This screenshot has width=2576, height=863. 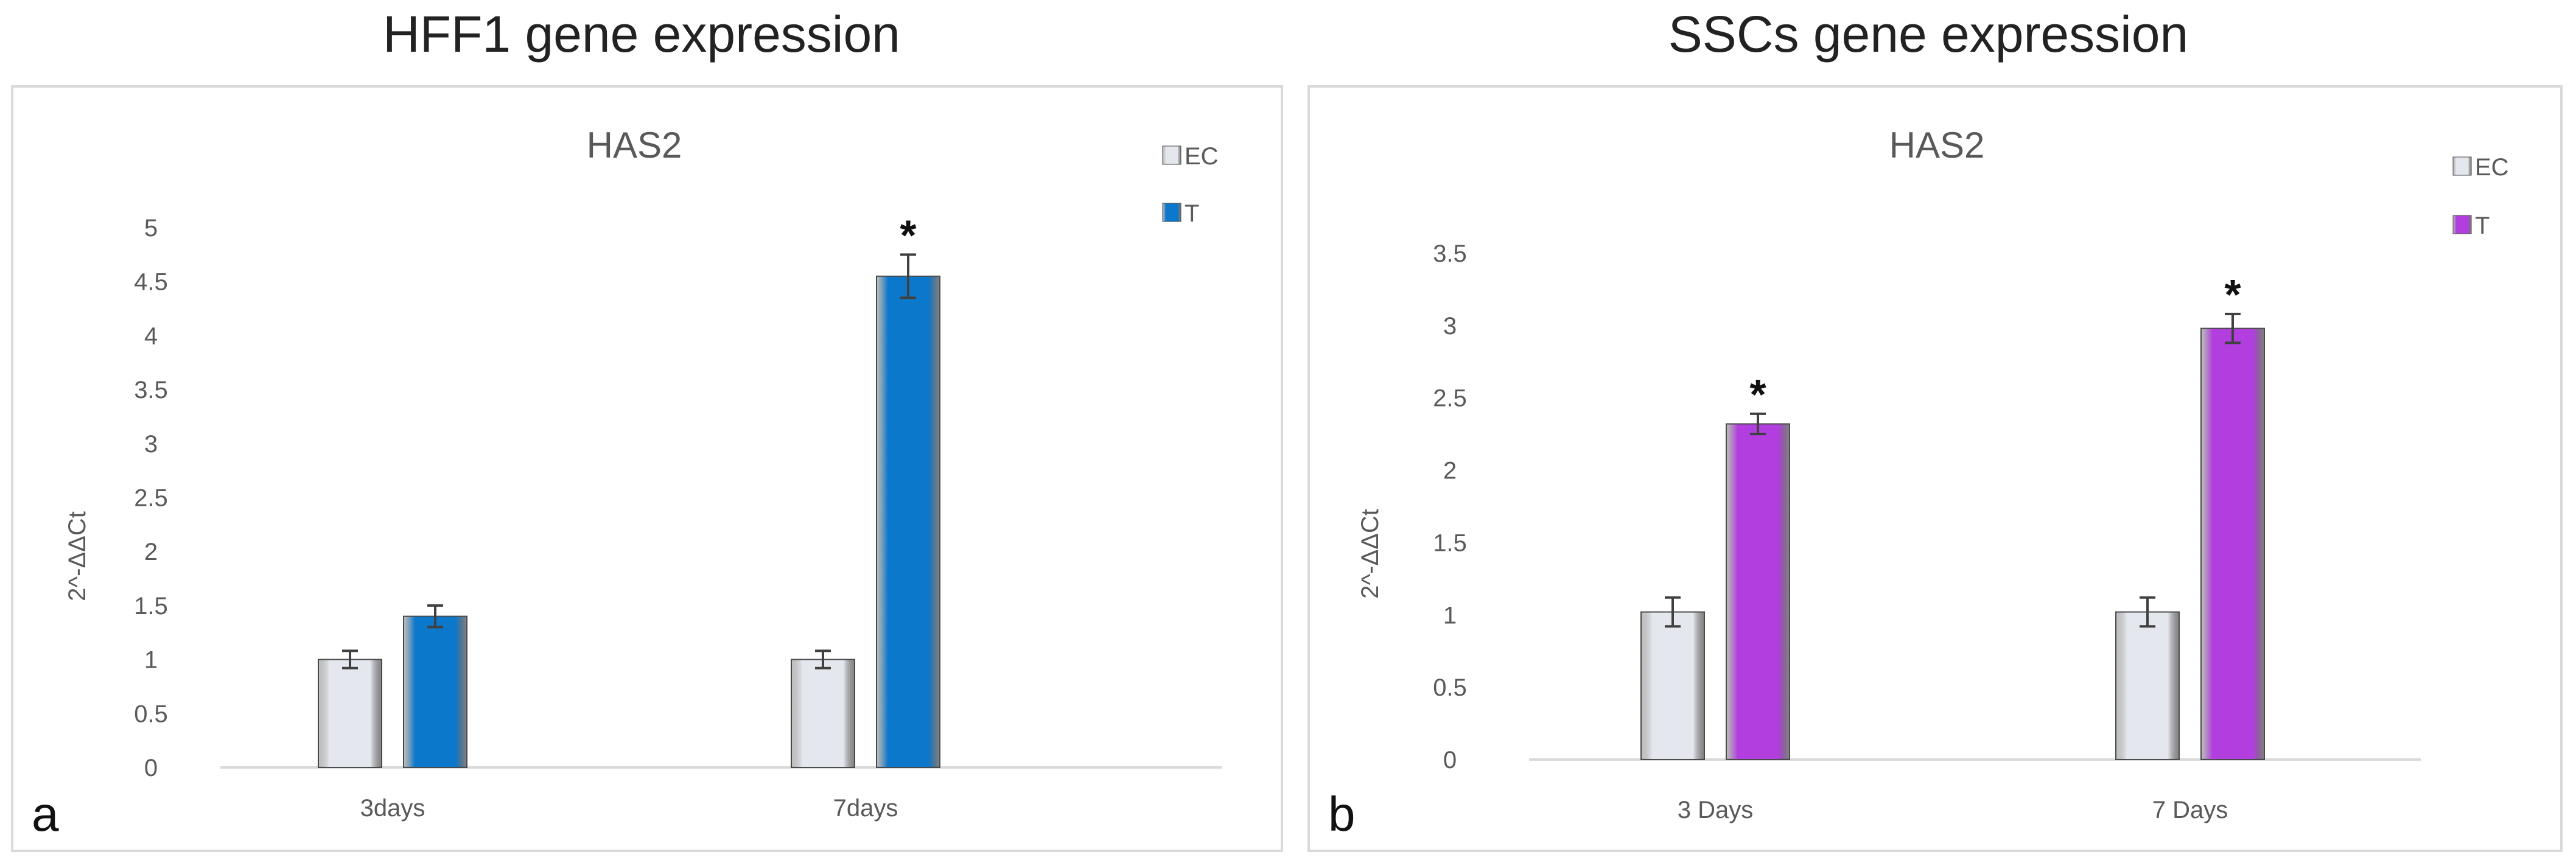 What do you see at coordinates (641, 34) in the screenshot?
I see `panel-a-heading: HFF1 gene expression` at bounding box center [641, 34].